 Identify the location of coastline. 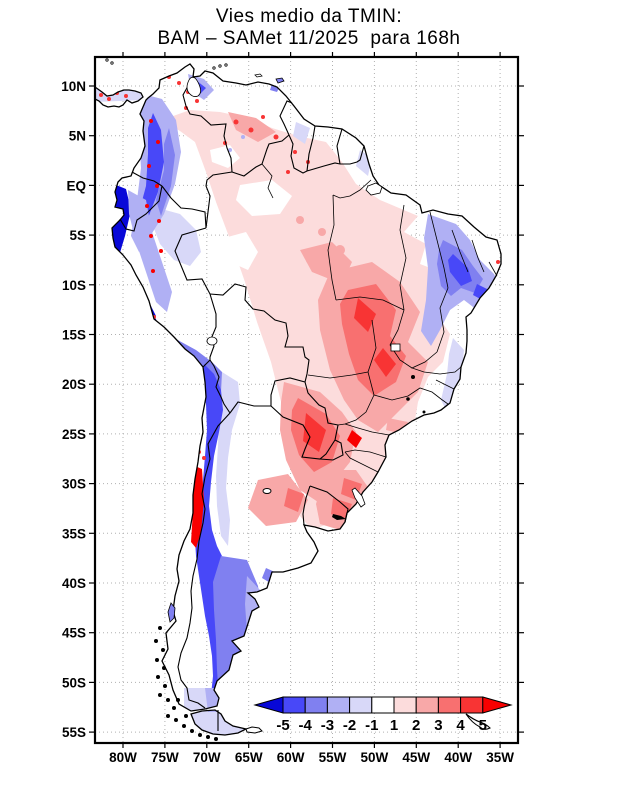
(119, 96).